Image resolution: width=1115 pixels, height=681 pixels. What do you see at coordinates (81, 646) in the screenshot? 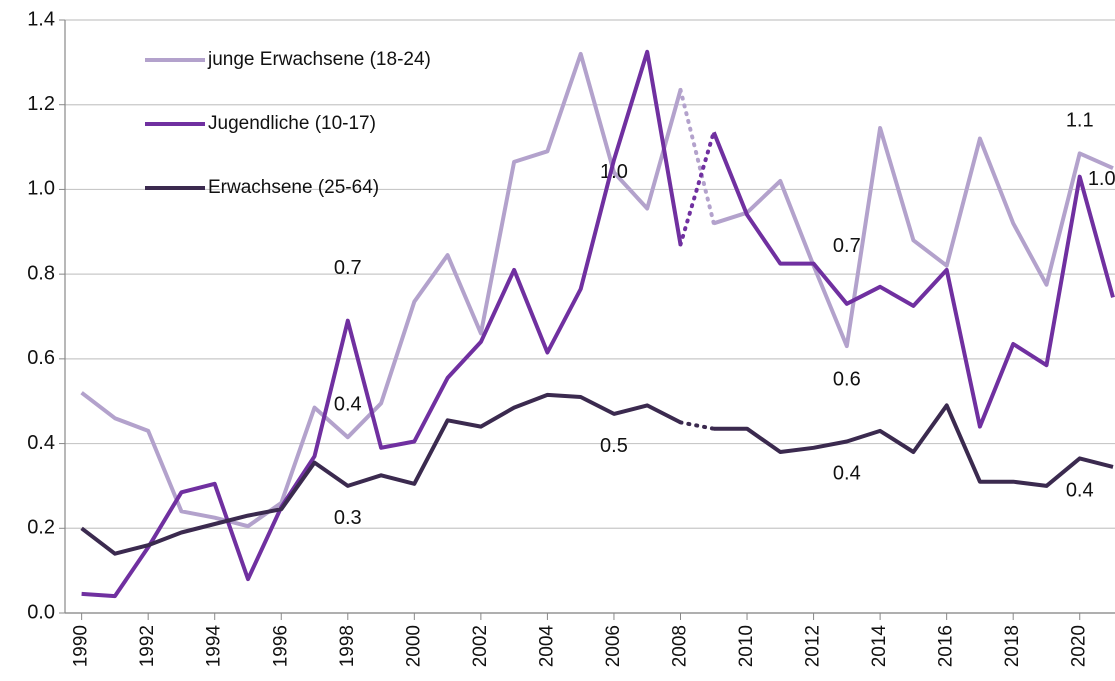
I see `x-tick-label: 1990` at bounding box center [81, 646].